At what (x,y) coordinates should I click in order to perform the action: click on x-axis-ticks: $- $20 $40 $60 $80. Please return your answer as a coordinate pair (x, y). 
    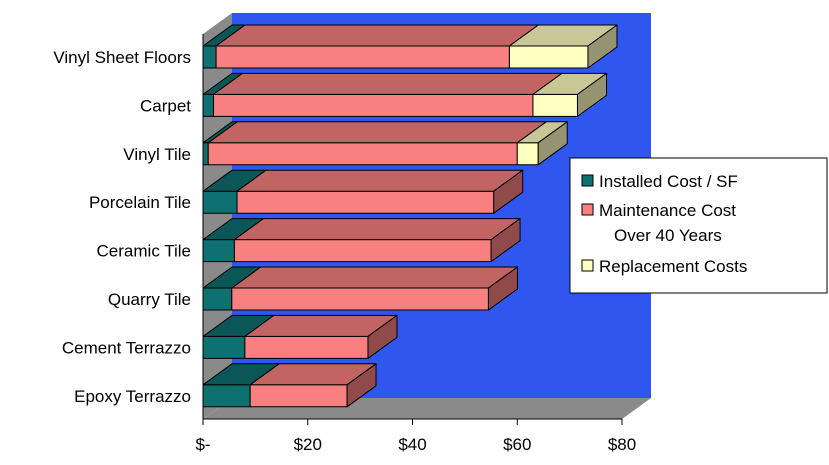
    Looking at the image, I should click on (415, 436).